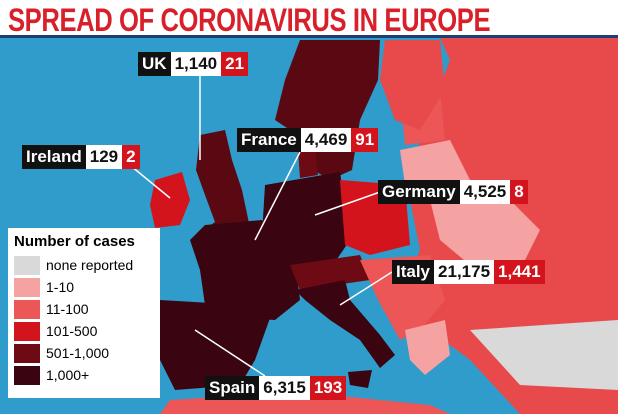 Image resolution: width=618 pixels, height=414 pixels. I want to click on legend-label: 101-500, so click(72, 331).